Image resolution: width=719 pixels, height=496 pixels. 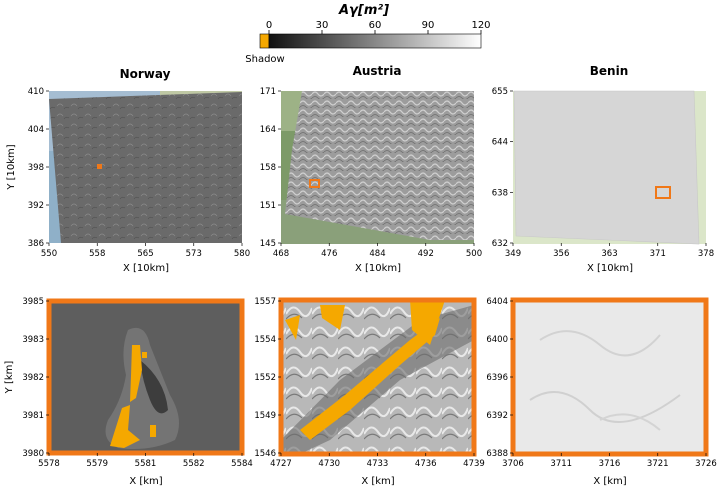 What do you see at coordinates (242, 464) in the screenshot?
I see `norway-zoom-xtick-label: 5584` at bounding box center [242, 464].